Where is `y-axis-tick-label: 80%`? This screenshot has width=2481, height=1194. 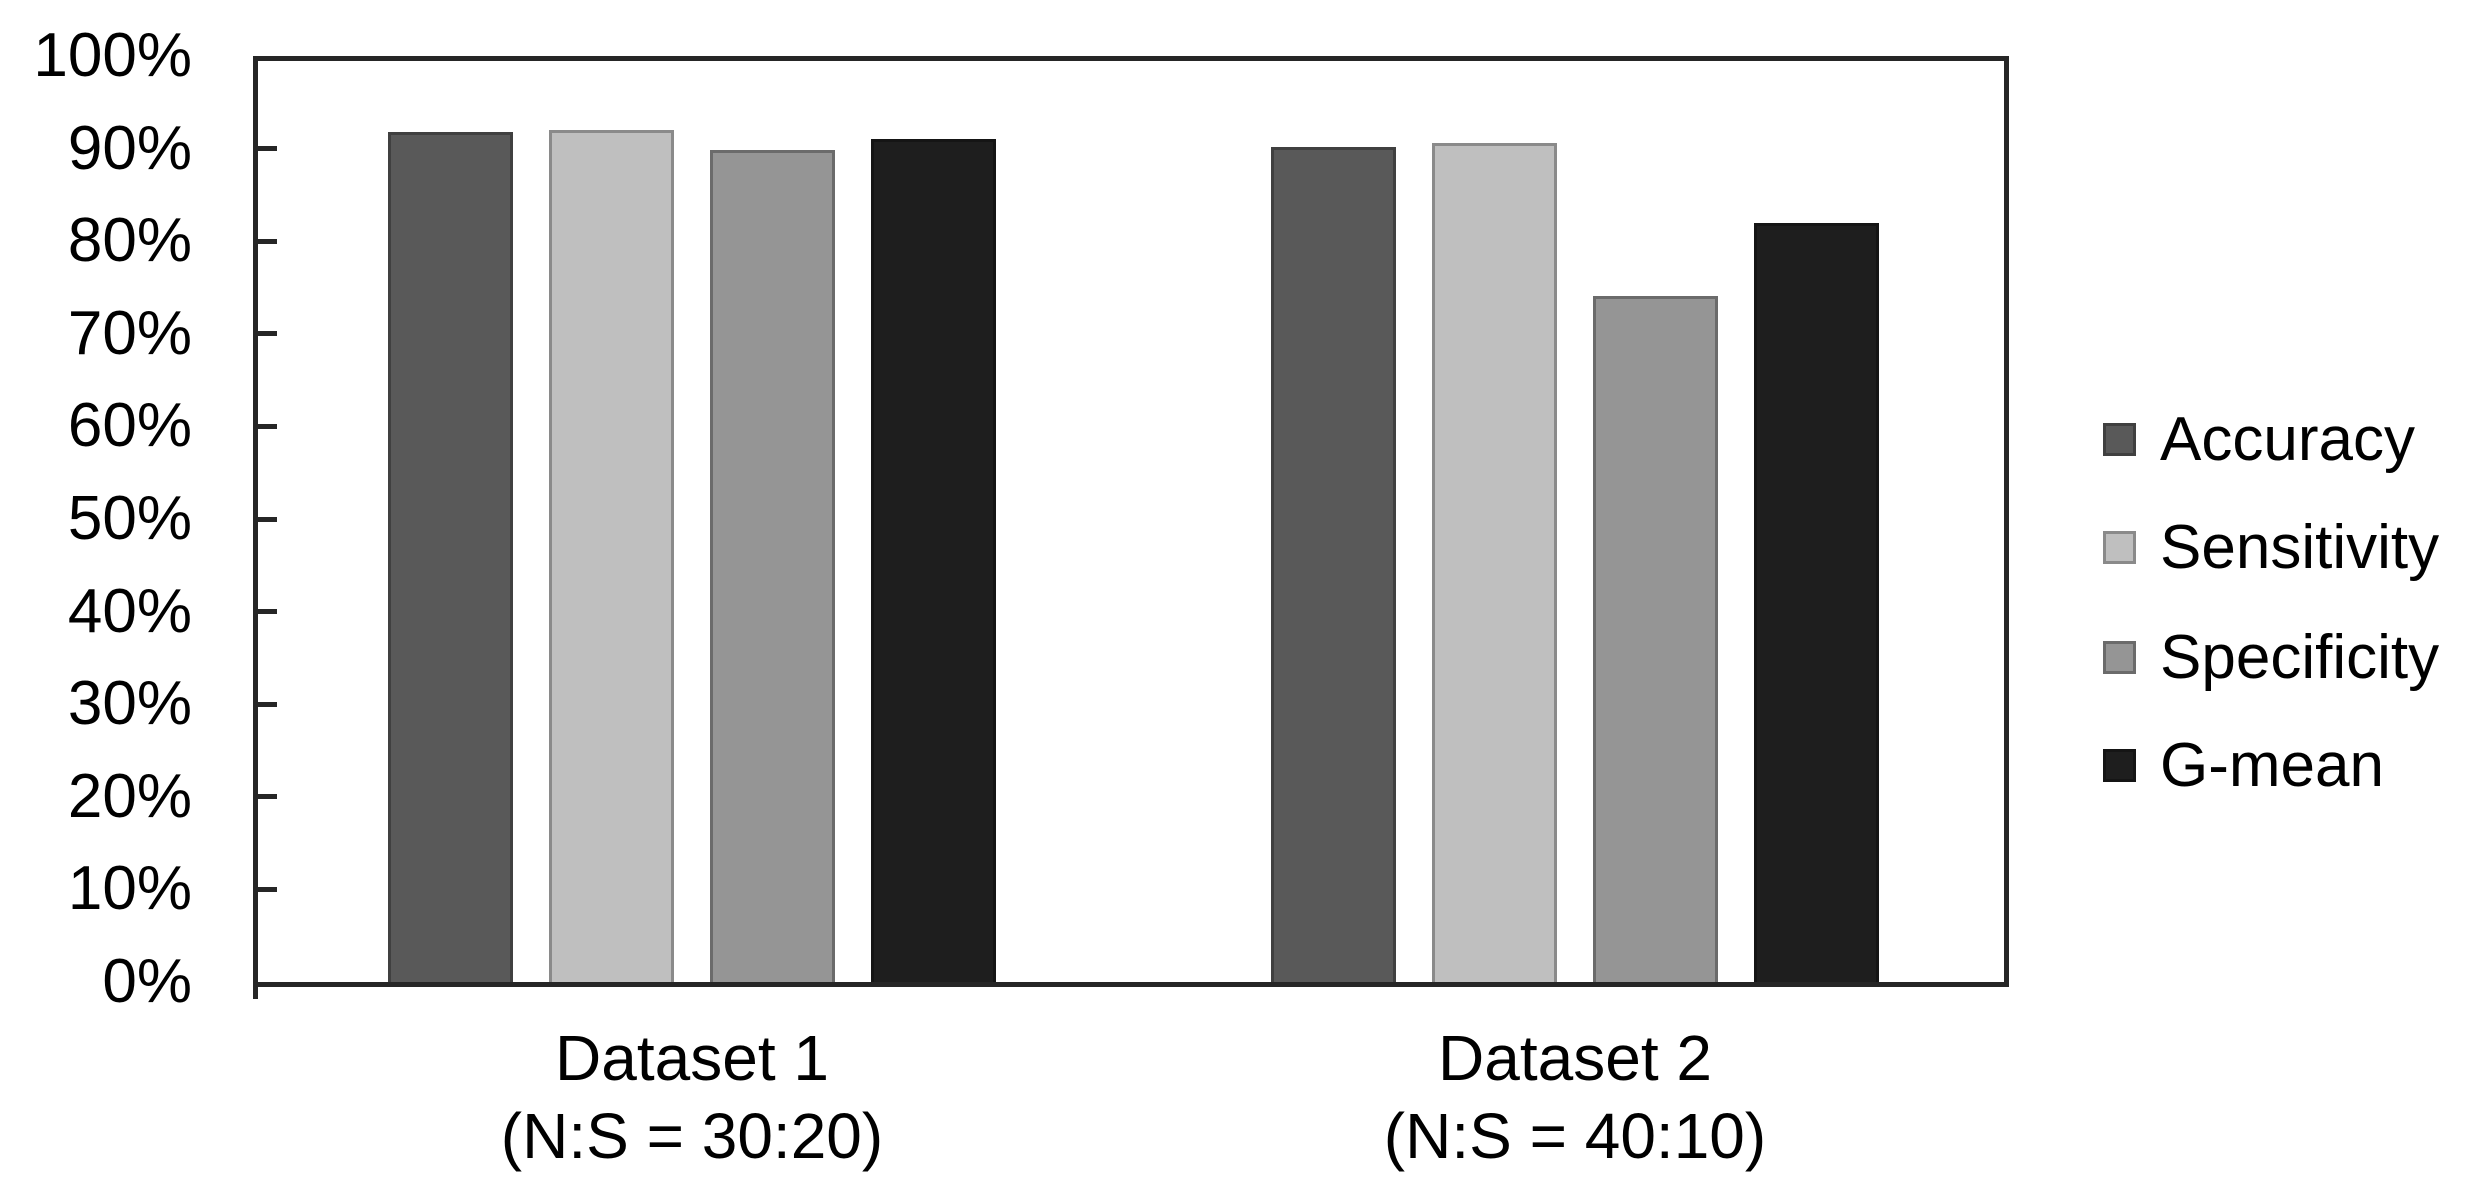
y-axis-tick-label: 80% is located at coordinates (129, 241).